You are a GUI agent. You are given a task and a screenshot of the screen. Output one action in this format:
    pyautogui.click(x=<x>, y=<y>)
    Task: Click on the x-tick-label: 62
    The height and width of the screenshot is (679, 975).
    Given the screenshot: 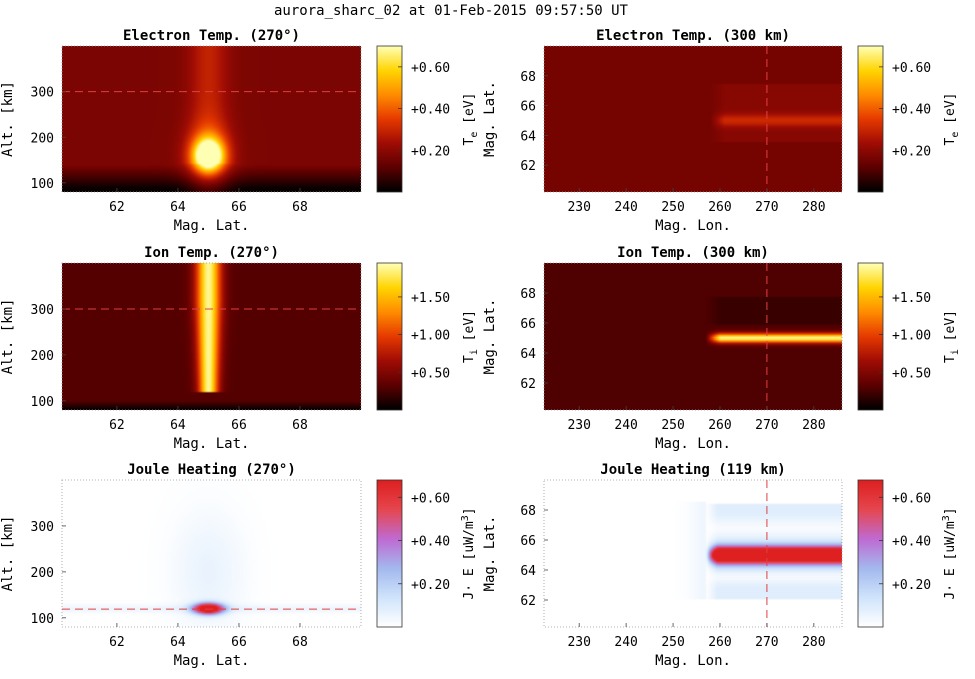 What is the action you would take?
    pyautogui.click(x=117, y=425)
    